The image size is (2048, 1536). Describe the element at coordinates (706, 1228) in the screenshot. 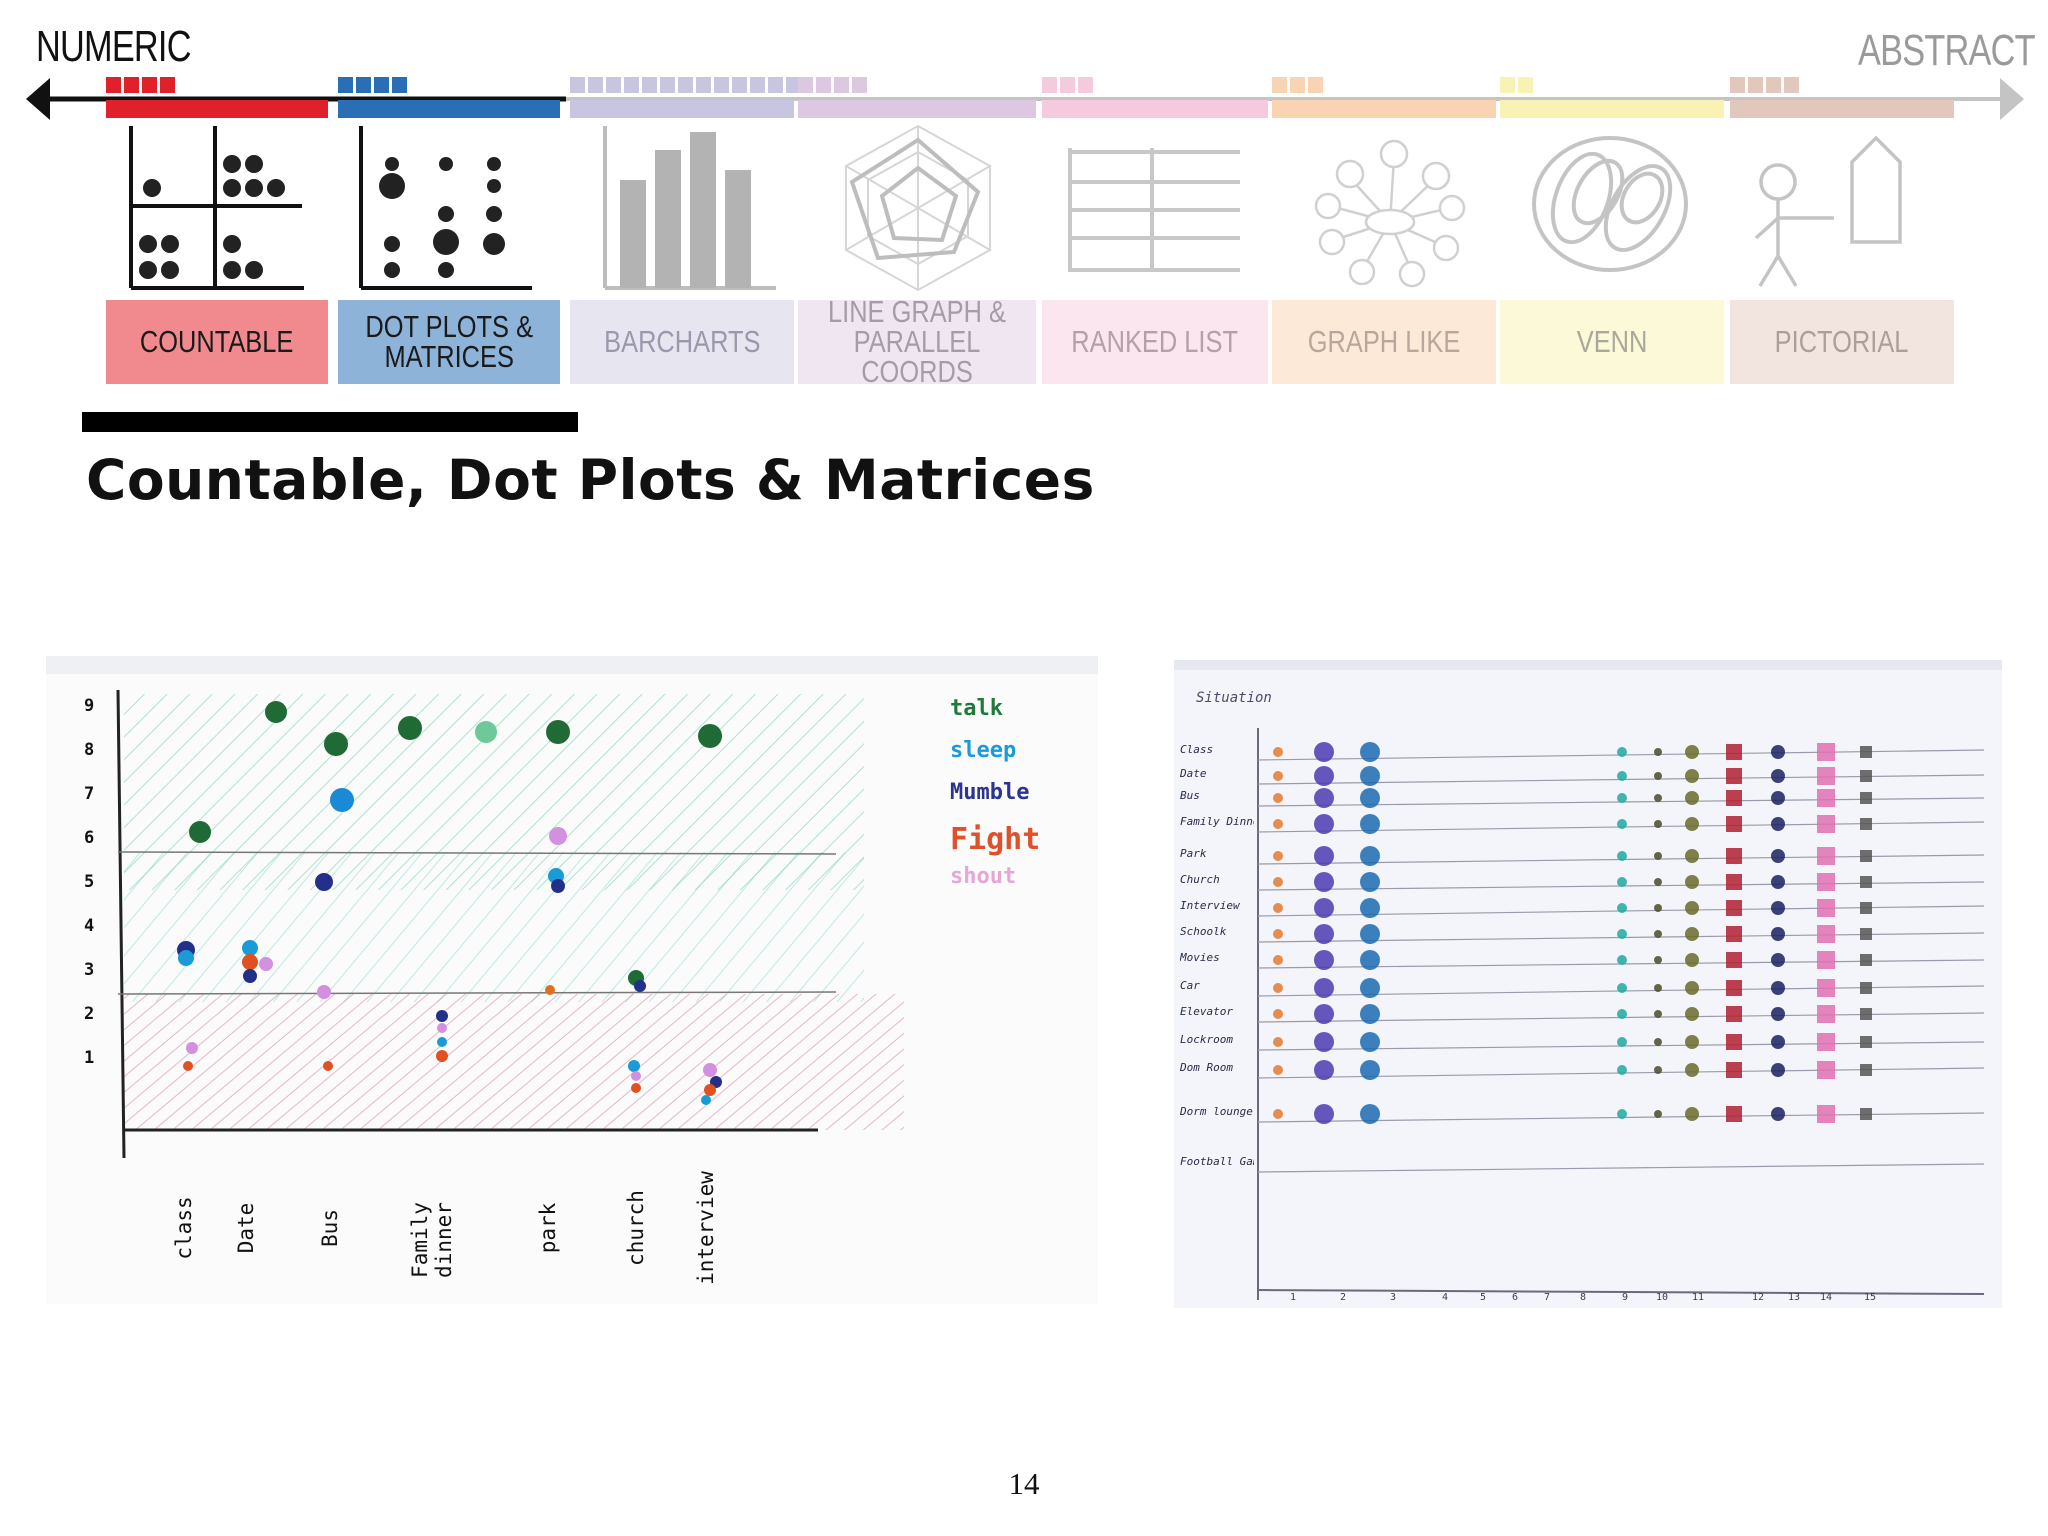

I see `x-category-label: interview` at that location.